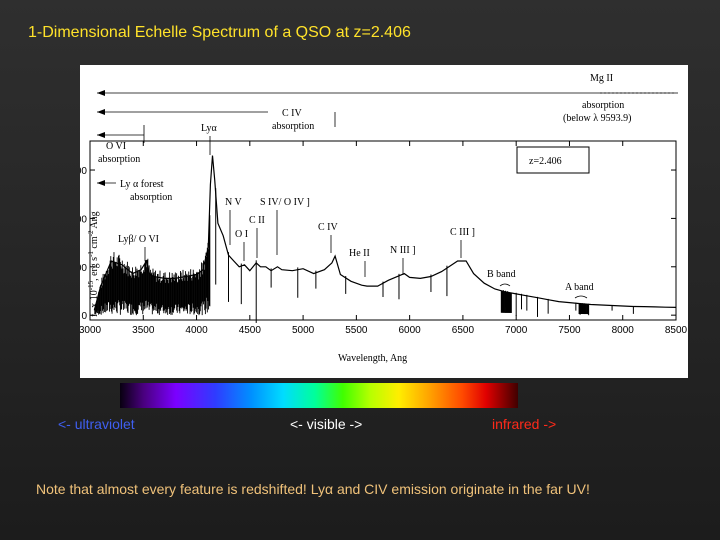 The height and width of the screenshot is (540, 720). What do you see at coordinates (601, 78) in the screenshot?
I see `mg2-label: Mg II` at bounding box center [601, 78].